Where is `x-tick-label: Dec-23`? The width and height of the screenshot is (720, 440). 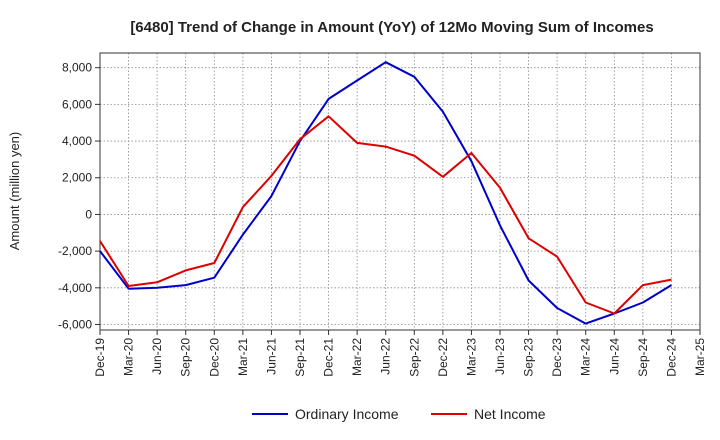 x-tick-label: Dec-23 is located at coordinates (557, 357).